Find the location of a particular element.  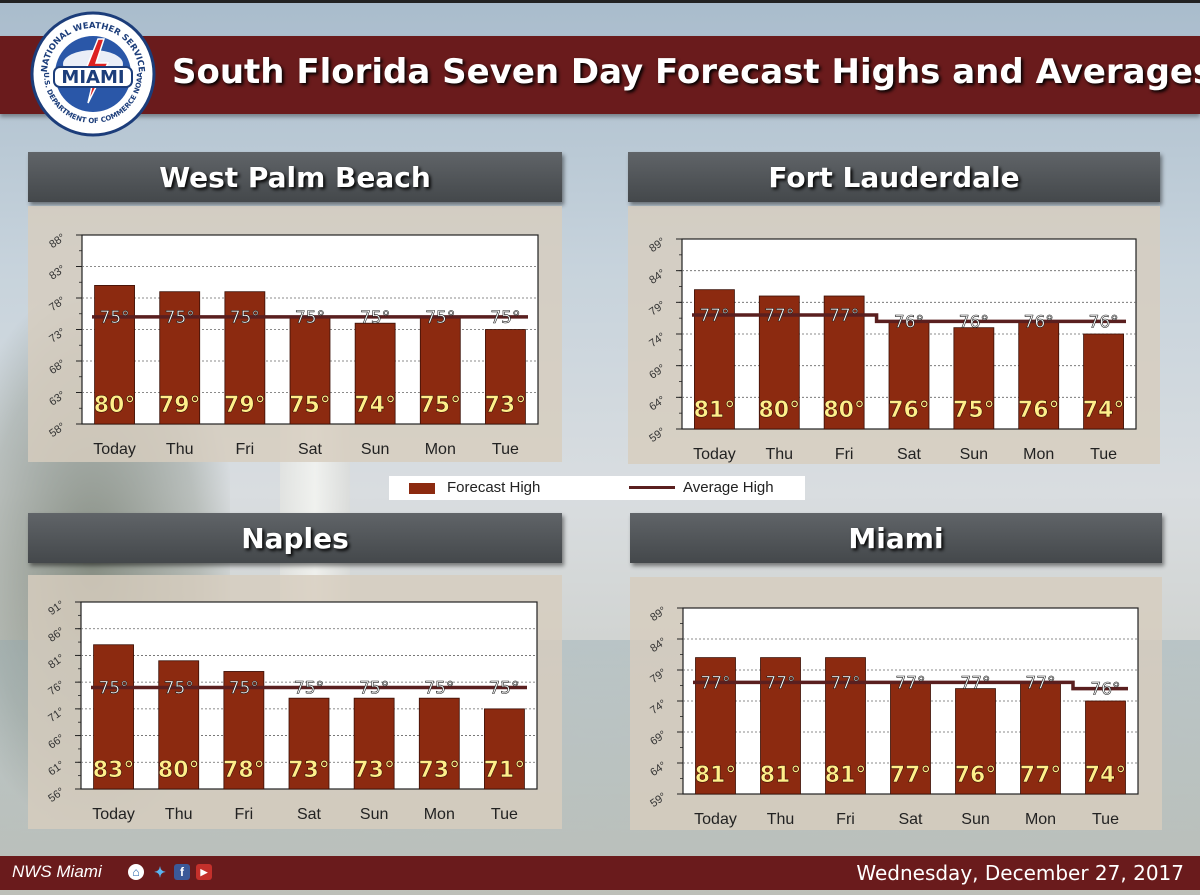

y-tick-label: 81° is located at coordinates (56, 661).